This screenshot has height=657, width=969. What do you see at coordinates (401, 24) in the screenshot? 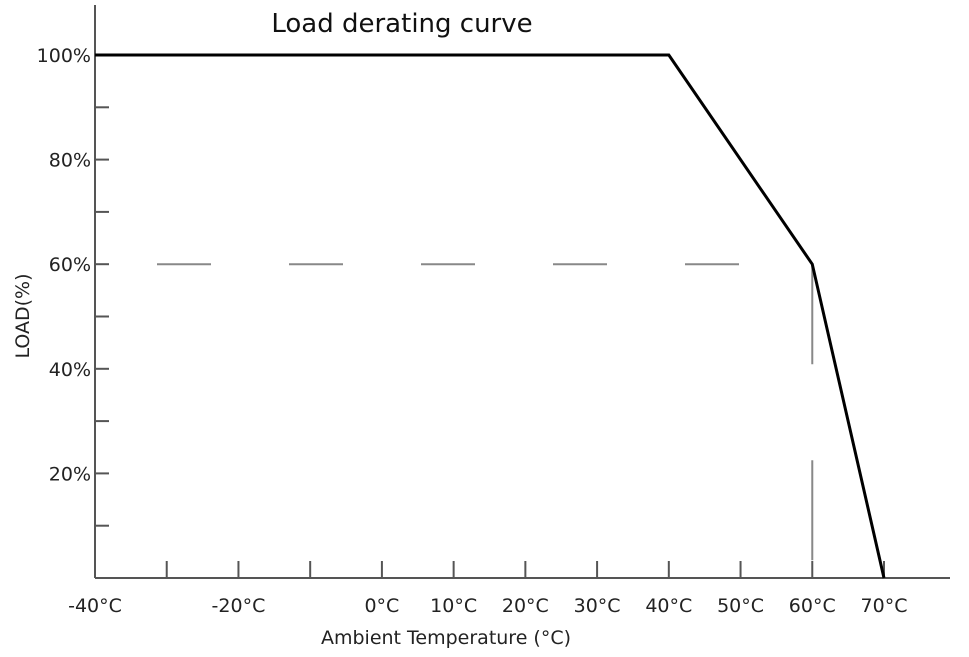
I see `chart-title: Load derating curve` at bounding box center [401, 24].